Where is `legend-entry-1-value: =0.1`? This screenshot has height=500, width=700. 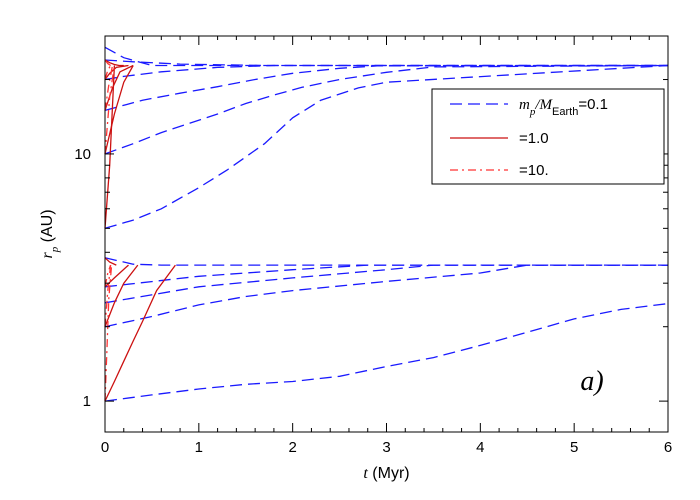
legend-entry-1-value: =0.1 is located at coordinates (593, 104).